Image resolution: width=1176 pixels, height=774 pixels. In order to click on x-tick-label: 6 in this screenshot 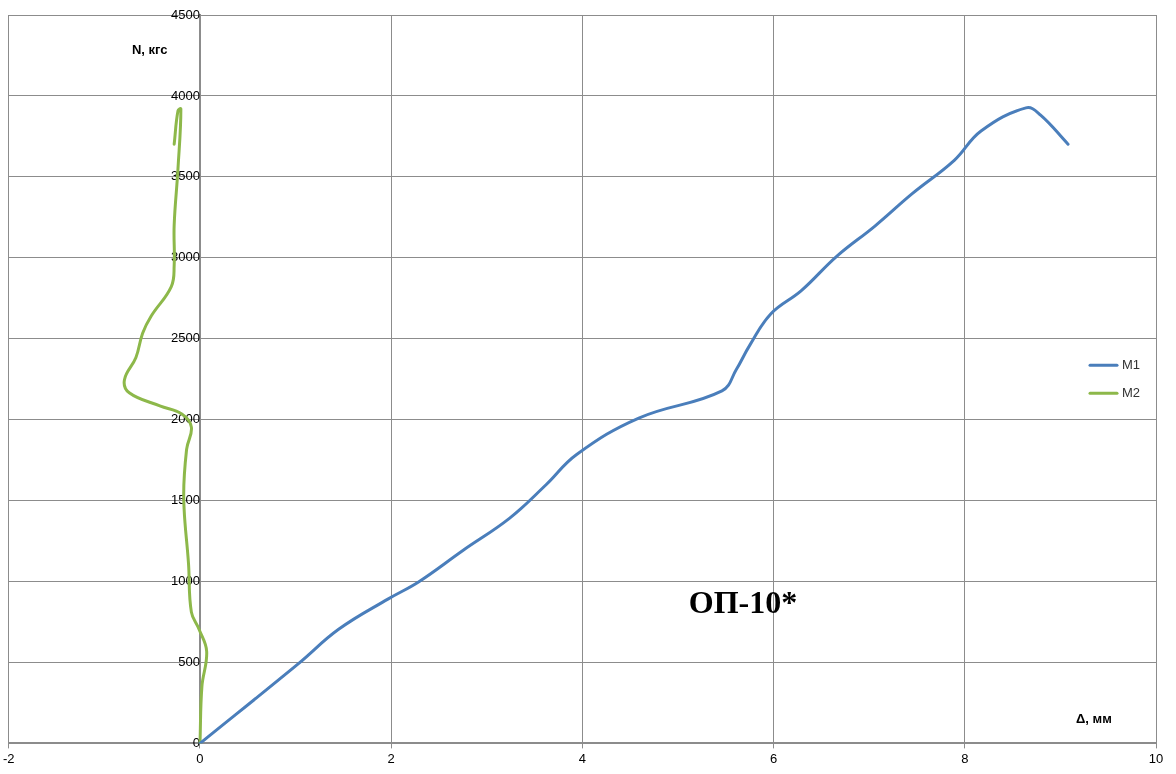, I will do `click(773, 758)`.